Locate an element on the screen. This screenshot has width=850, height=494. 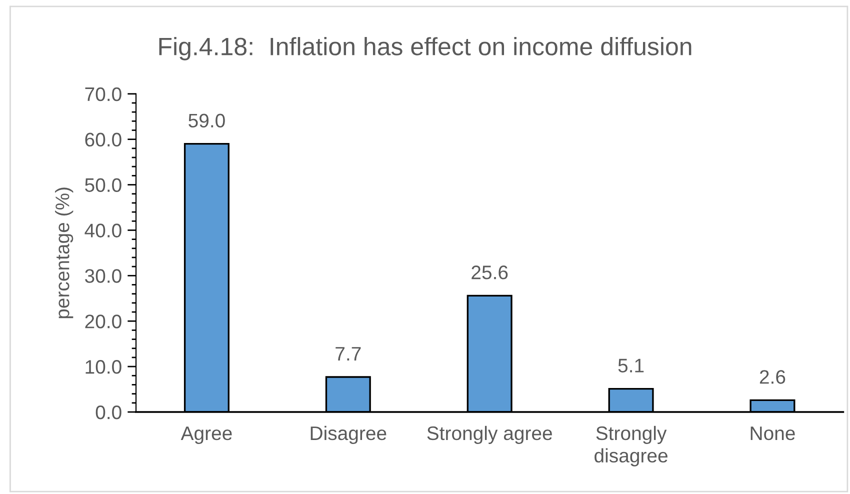
y-axis-title: percentage (%) is located at coordinates (64, 253).